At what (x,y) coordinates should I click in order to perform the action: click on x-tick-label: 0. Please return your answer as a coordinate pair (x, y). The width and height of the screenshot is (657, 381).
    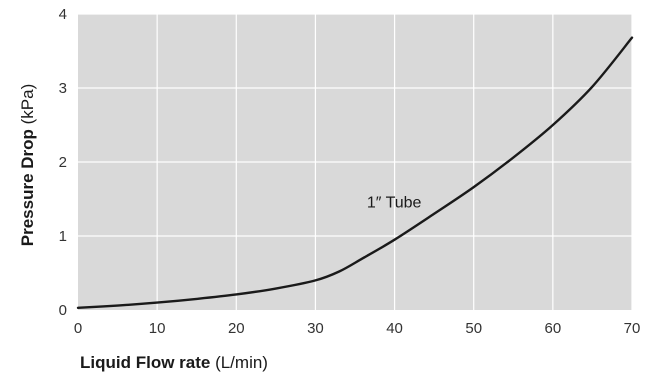
    Looking at the image, I should click on (78, 328).